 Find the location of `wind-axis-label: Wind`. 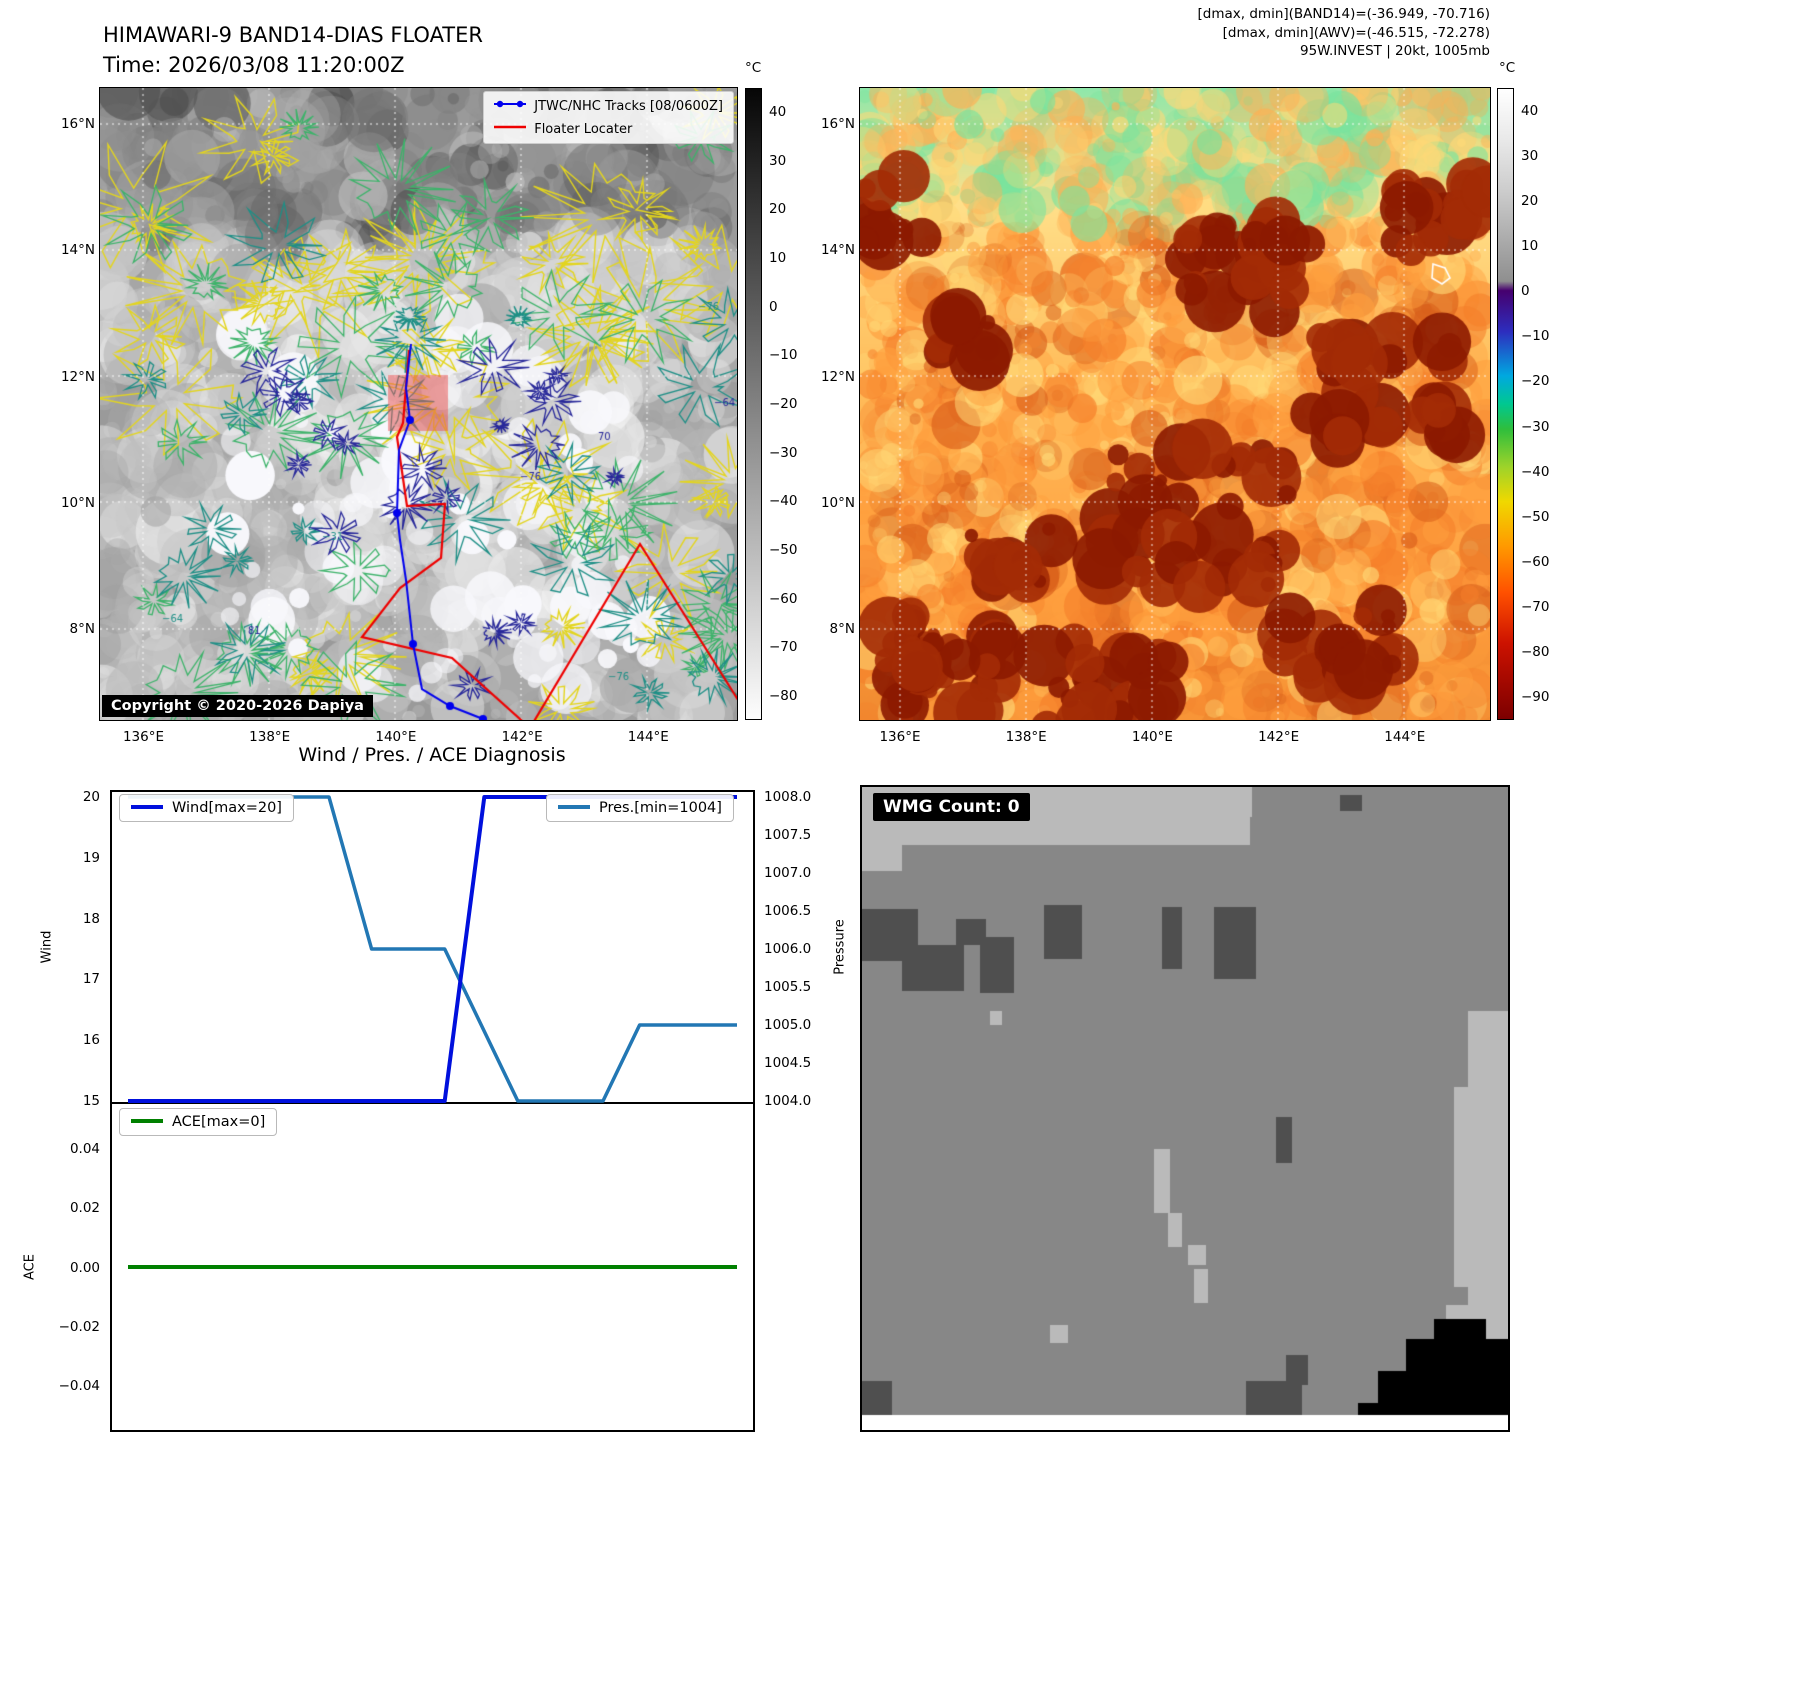

wind-axis-label: Wind is located at coordinates (47, 947).